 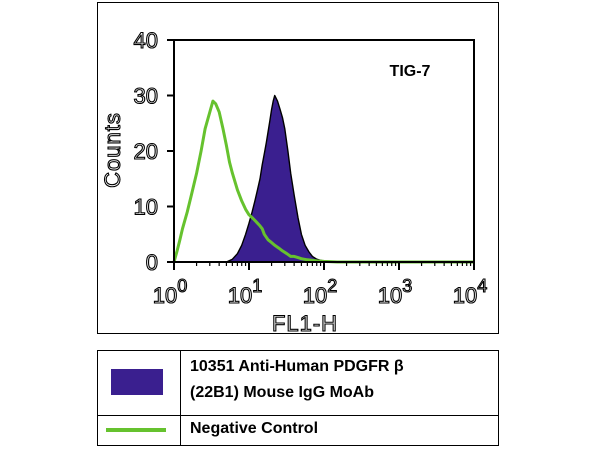 What do you see at coordinates (136, 430) in the screenshot?
I see `legend-swatch-negative-control` at bounding box center [136, 430].